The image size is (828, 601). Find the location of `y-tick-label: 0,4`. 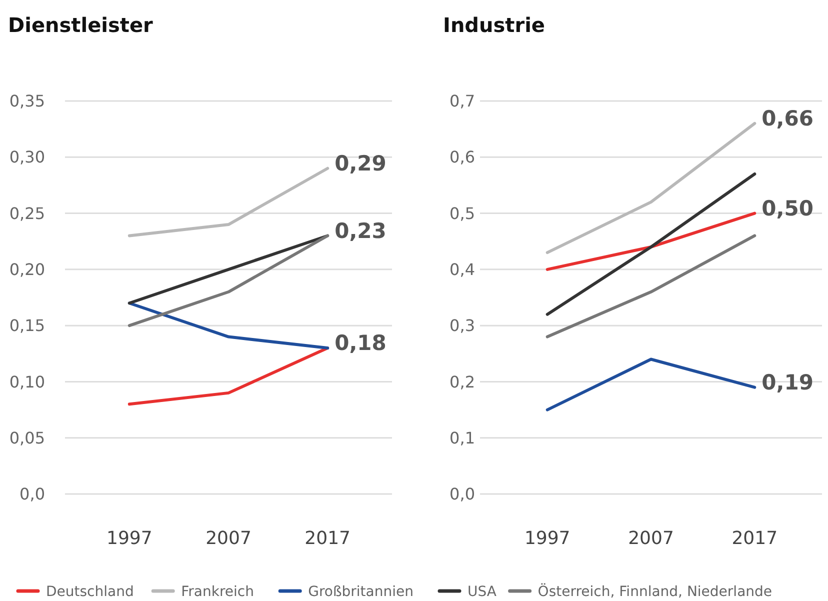

y-tick-label: 0,4 is located at coordinates (462, 270).